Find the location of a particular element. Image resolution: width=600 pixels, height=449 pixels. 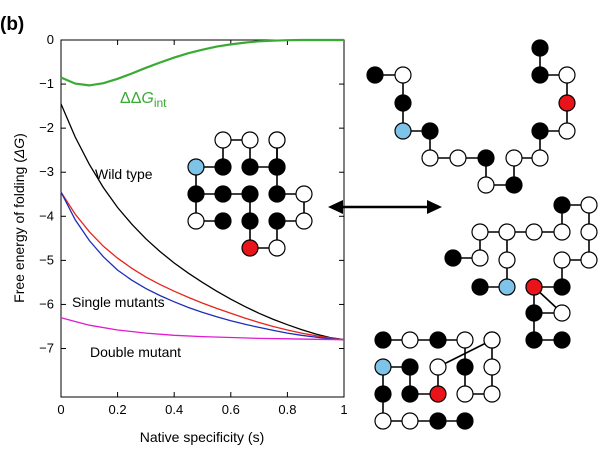

x-tick-label: 0.8 is located at coordinates (287, 409).